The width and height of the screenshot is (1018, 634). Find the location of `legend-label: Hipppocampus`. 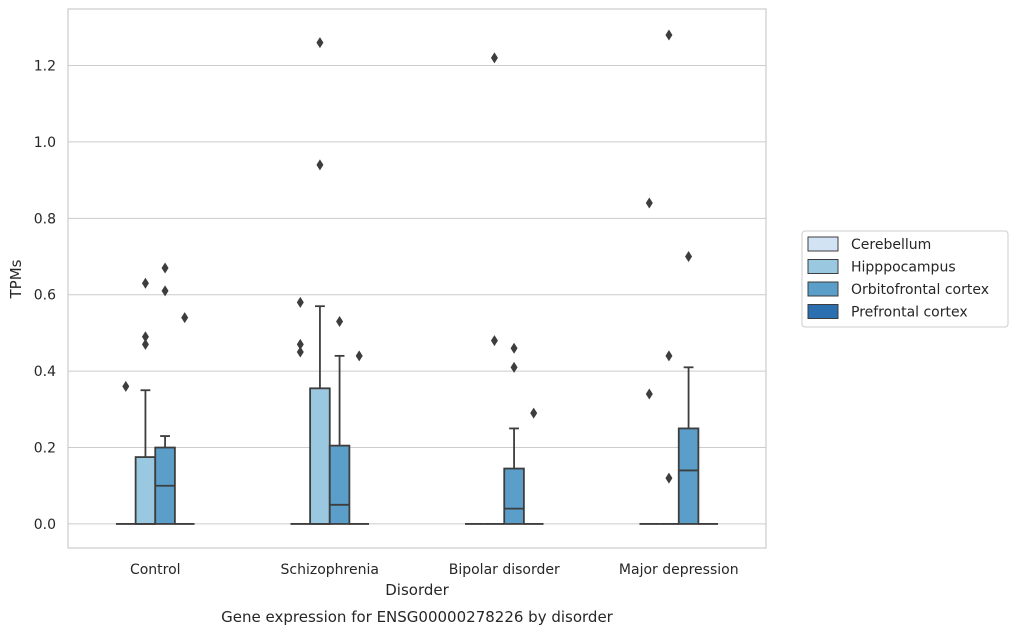

legend-label: Hipppocampus is located at coordinates (903, 268).